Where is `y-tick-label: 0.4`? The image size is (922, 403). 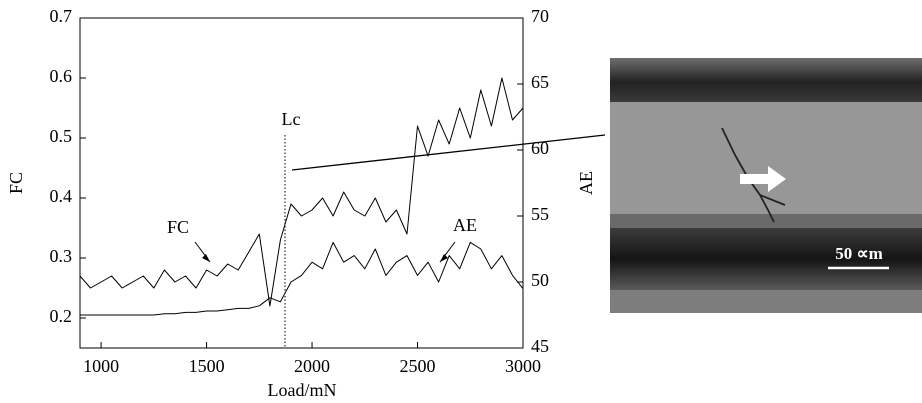
y-tick-label: 0.4 is located at coordinates (61, 196).